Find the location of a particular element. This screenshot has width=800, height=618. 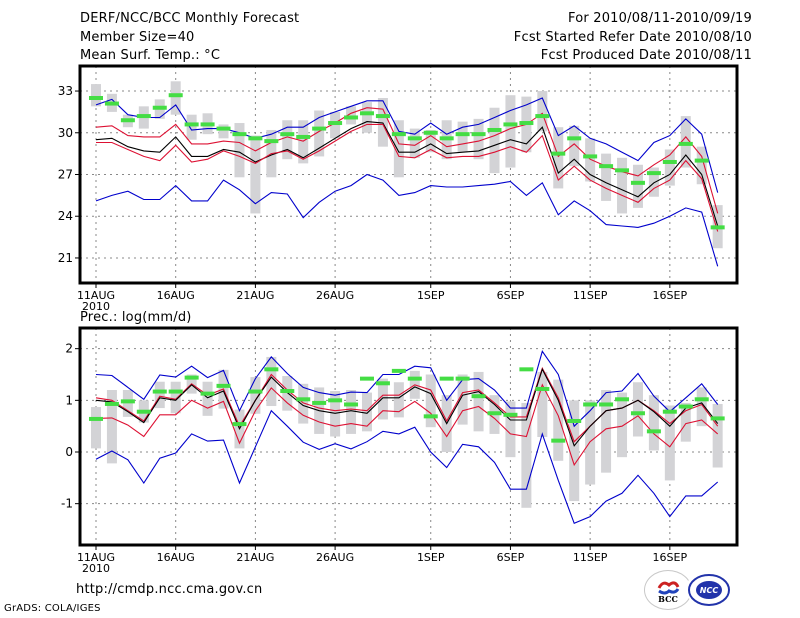

series-line-upper is located at coordinates (407, 160).